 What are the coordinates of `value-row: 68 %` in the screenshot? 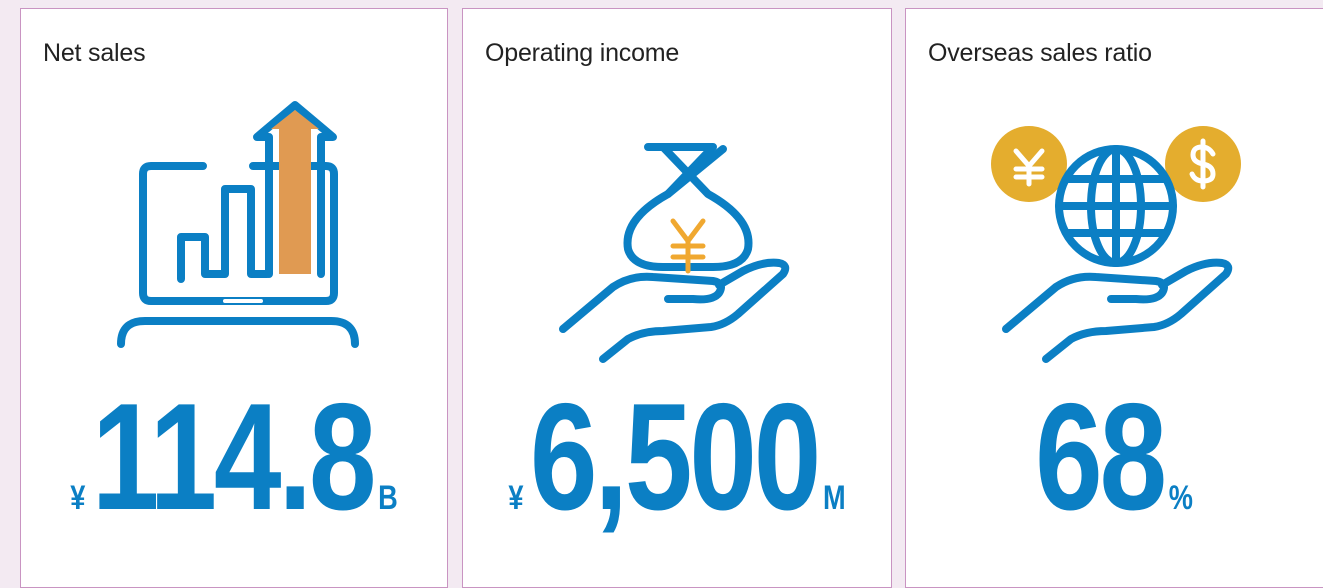 It's located at (1114, 457).